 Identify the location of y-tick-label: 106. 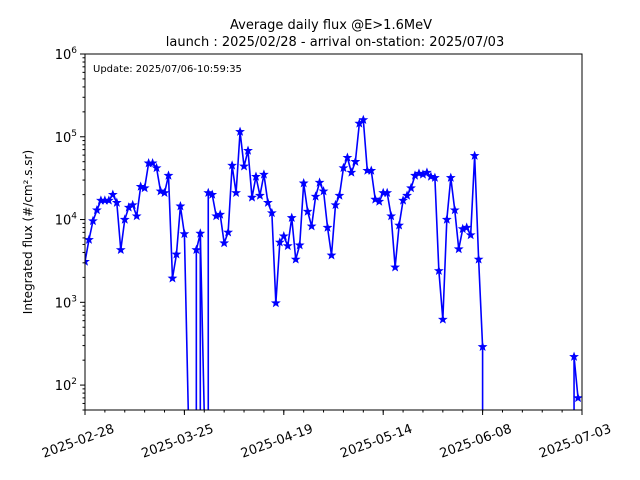
(66, 54).